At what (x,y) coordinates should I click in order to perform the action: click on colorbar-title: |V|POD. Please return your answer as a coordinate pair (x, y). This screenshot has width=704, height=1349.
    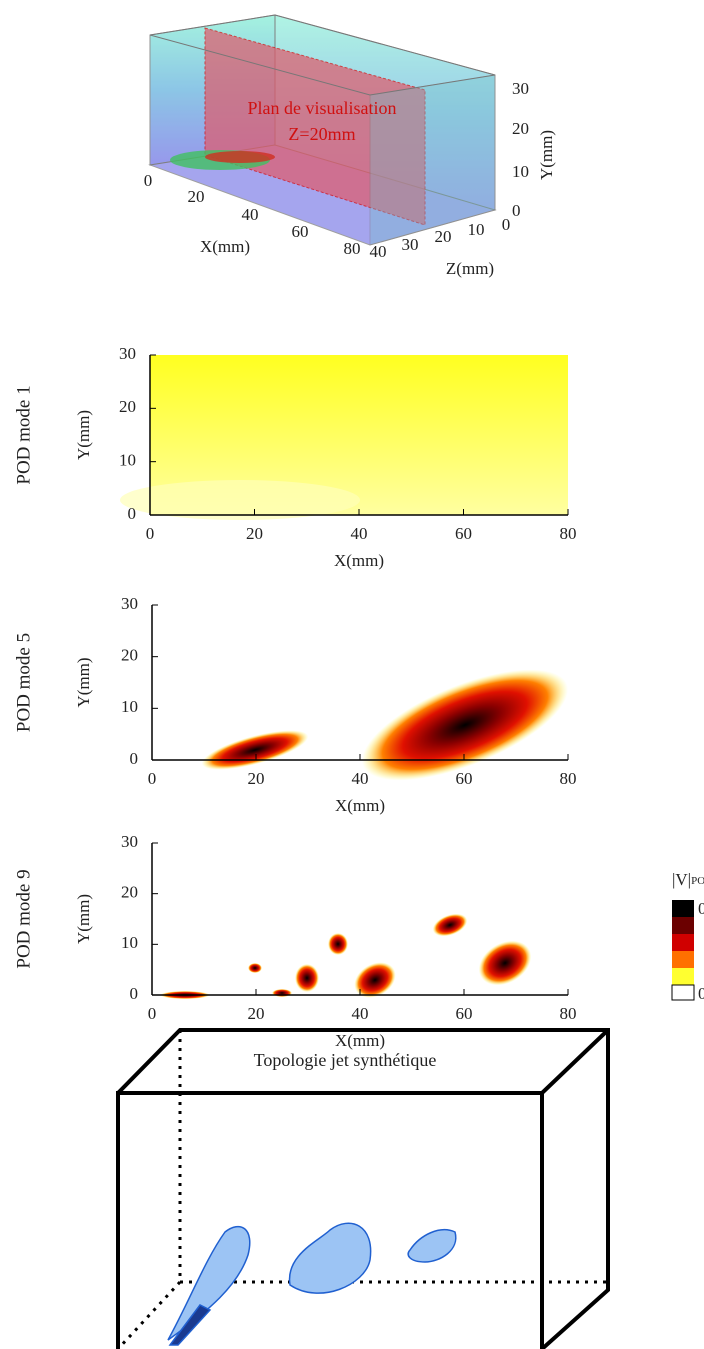
    Looking at the image, I should click on (688, 879).